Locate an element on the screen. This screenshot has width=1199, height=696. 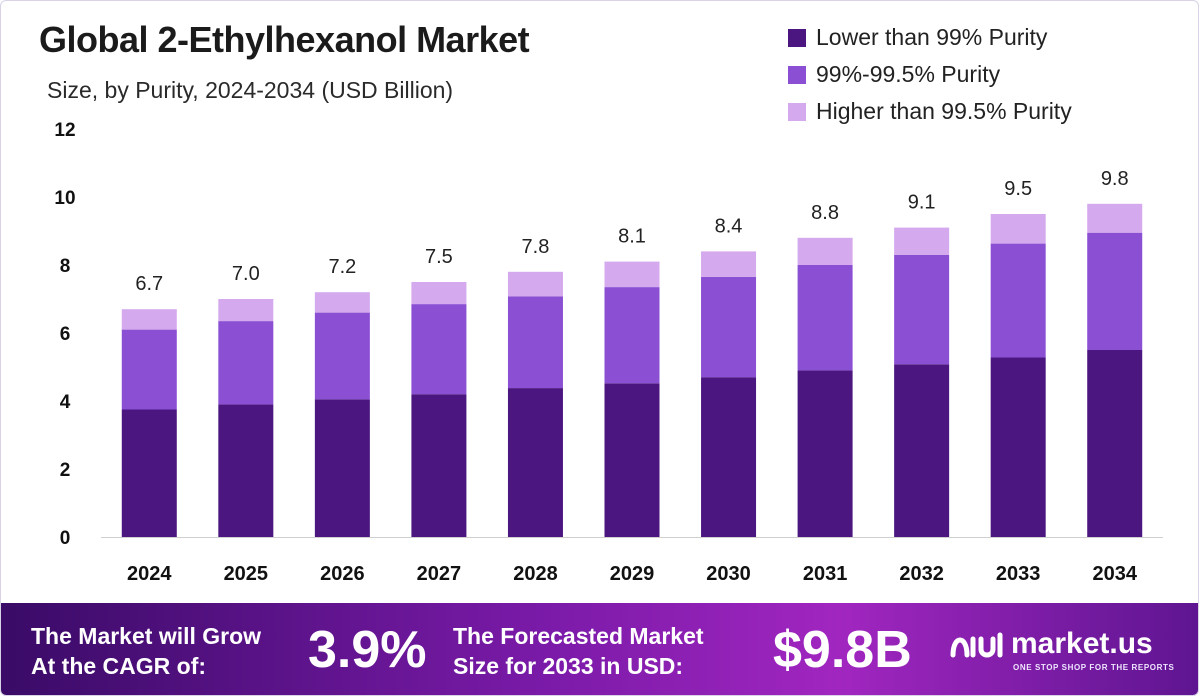
bar-segment-2029-s2 is located at coordinates (632, 274).